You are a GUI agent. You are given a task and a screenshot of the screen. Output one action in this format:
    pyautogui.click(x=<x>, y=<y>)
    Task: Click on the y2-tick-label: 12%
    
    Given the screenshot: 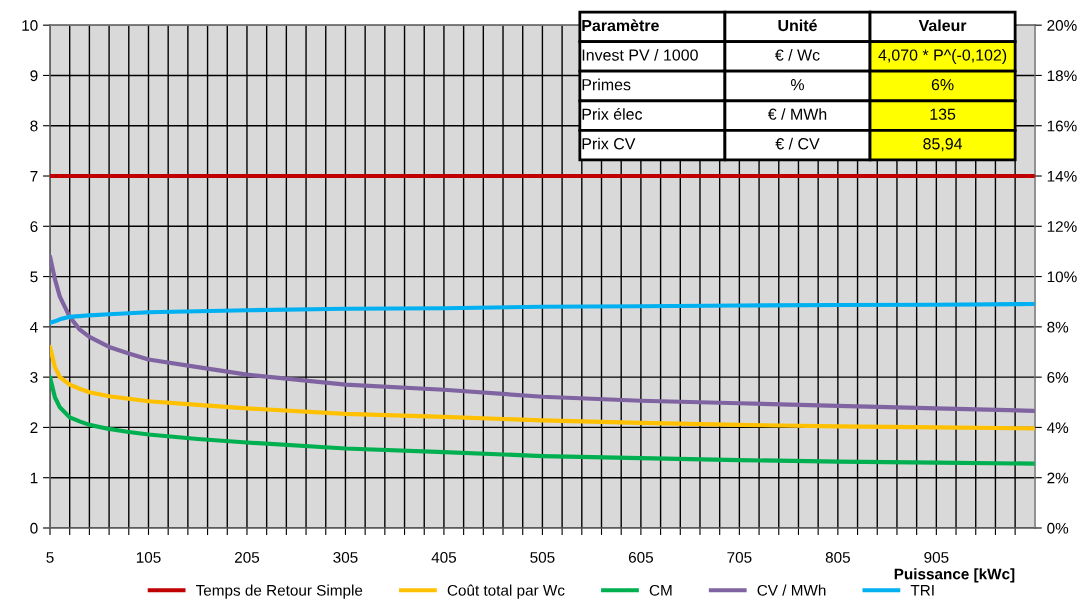 What is the action you would take?
    pyautogui.click(x=1062, y=226)
    